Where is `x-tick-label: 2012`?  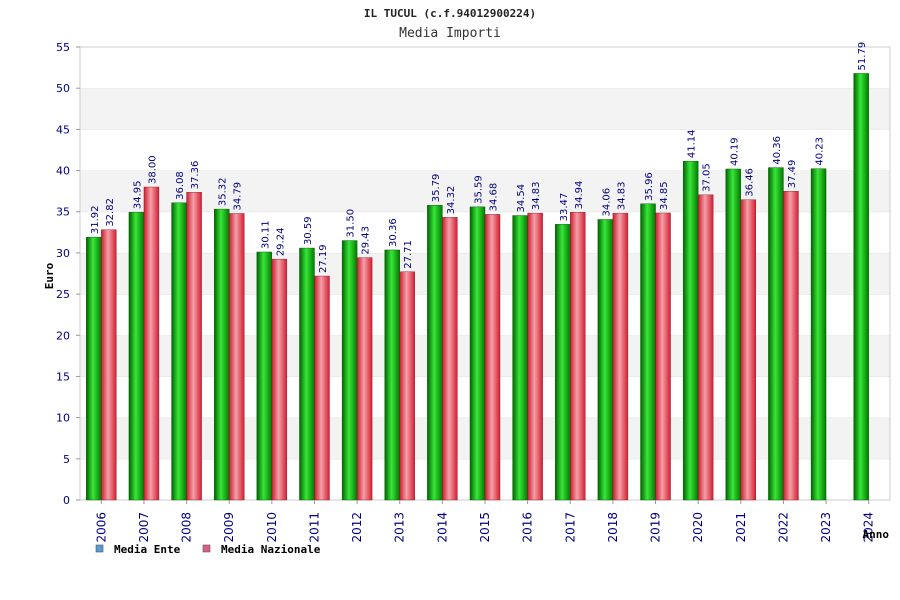 x-tick-label: 2012 is located at coordinates (357, 527).